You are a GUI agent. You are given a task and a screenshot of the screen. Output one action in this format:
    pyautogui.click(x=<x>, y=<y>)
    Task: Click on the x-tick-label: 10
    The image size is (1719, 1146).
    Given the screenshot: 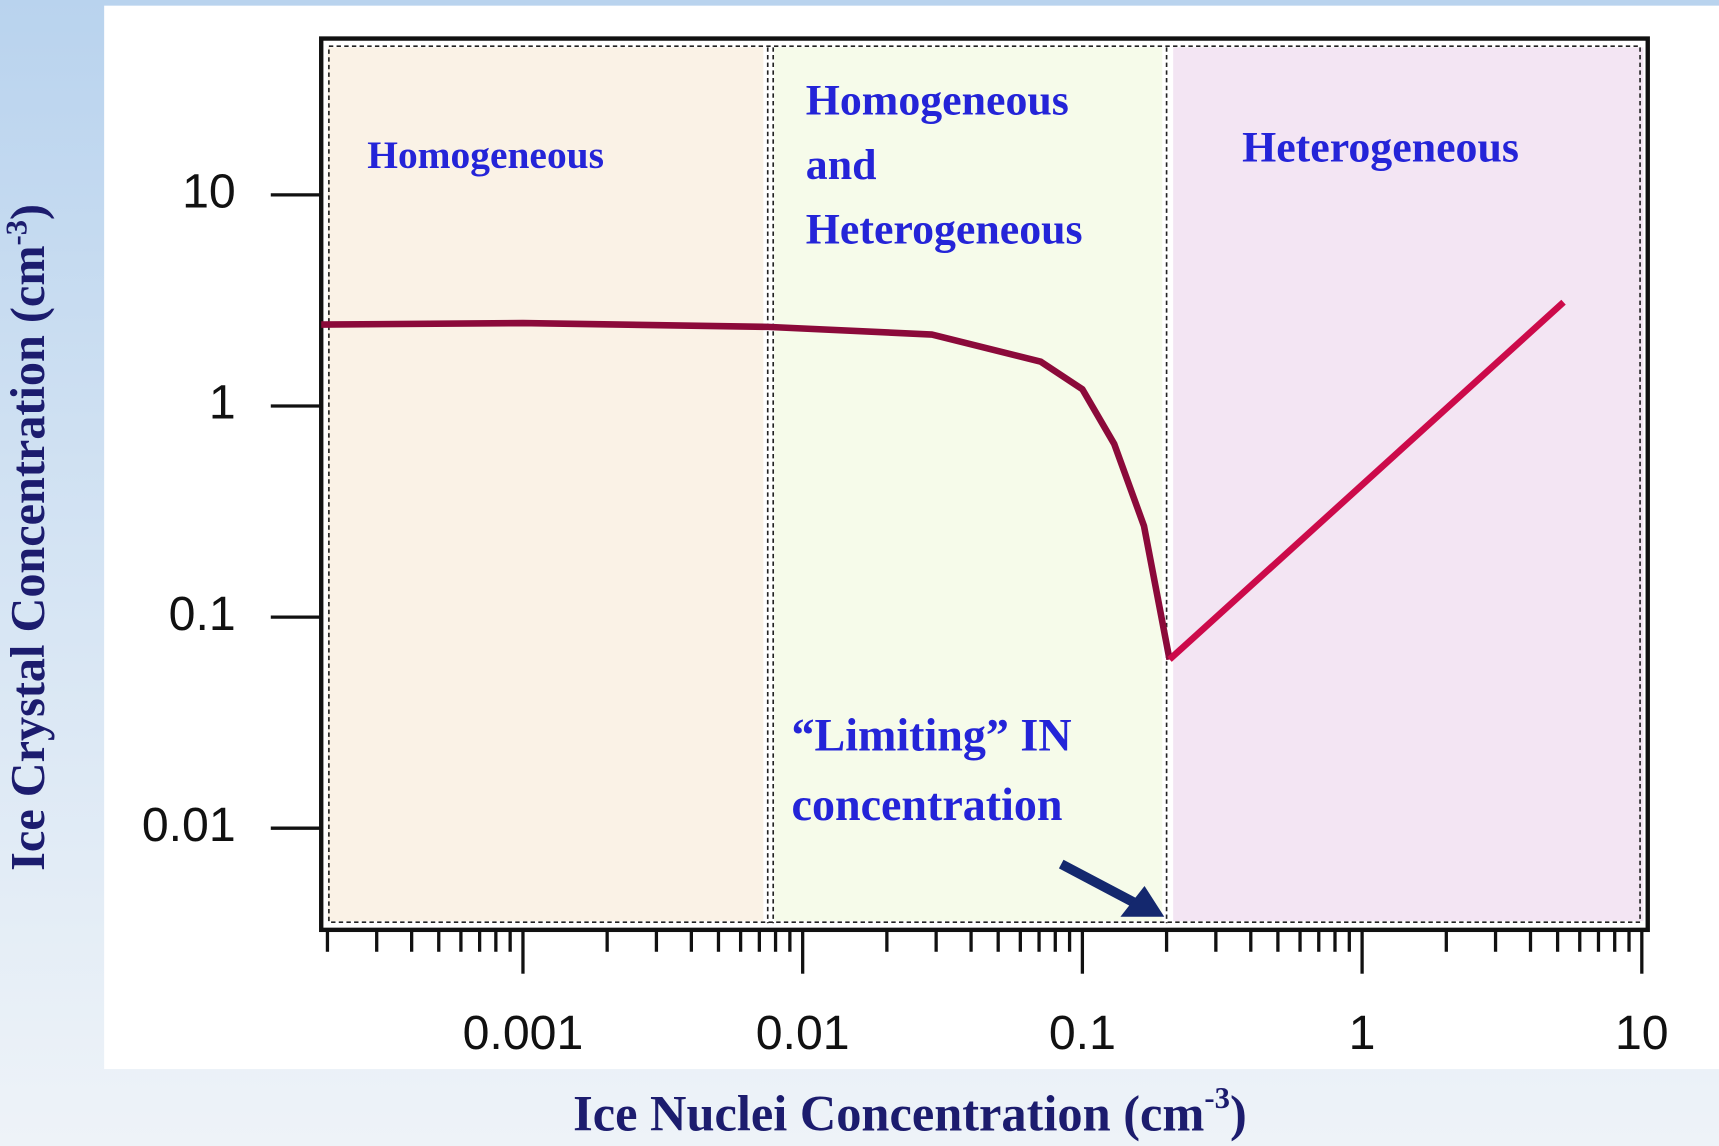 What is the action you would take?
    pyautogui.click(x=1642, y=1033)
    